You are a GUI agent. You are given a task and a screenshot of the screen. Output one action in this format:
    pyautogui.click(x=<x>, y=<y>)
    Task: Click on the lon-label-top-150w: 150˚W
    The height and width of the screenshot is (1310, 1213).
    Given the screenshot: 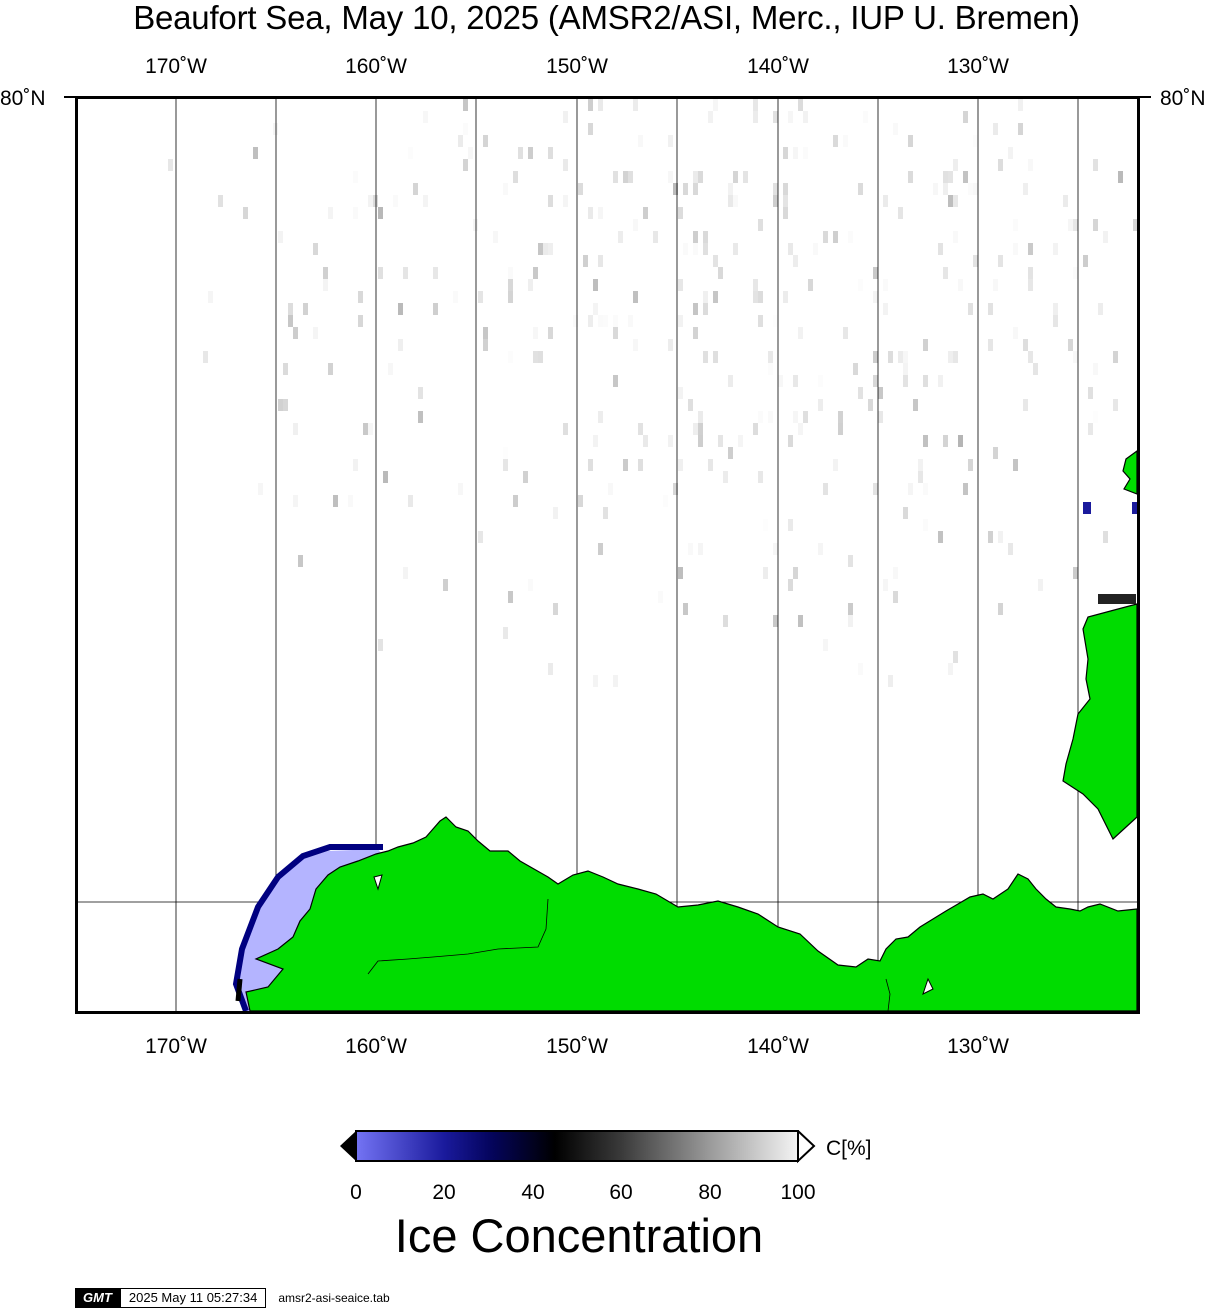 What is the action you would take?
    pyautogui.click(x=577, y=66)
    